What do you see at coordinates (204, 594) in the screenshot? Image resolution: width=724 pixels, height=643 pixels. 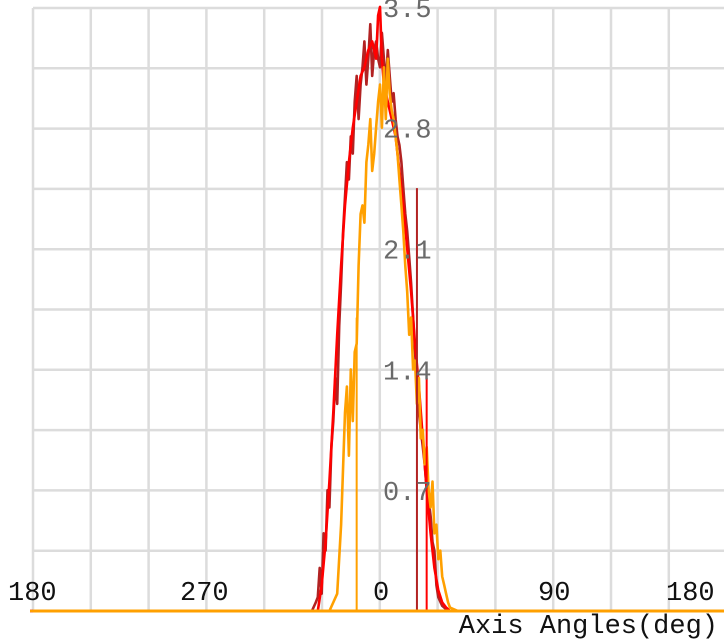 I see `x-tick-label: 270` at bounding box center [204, 594].